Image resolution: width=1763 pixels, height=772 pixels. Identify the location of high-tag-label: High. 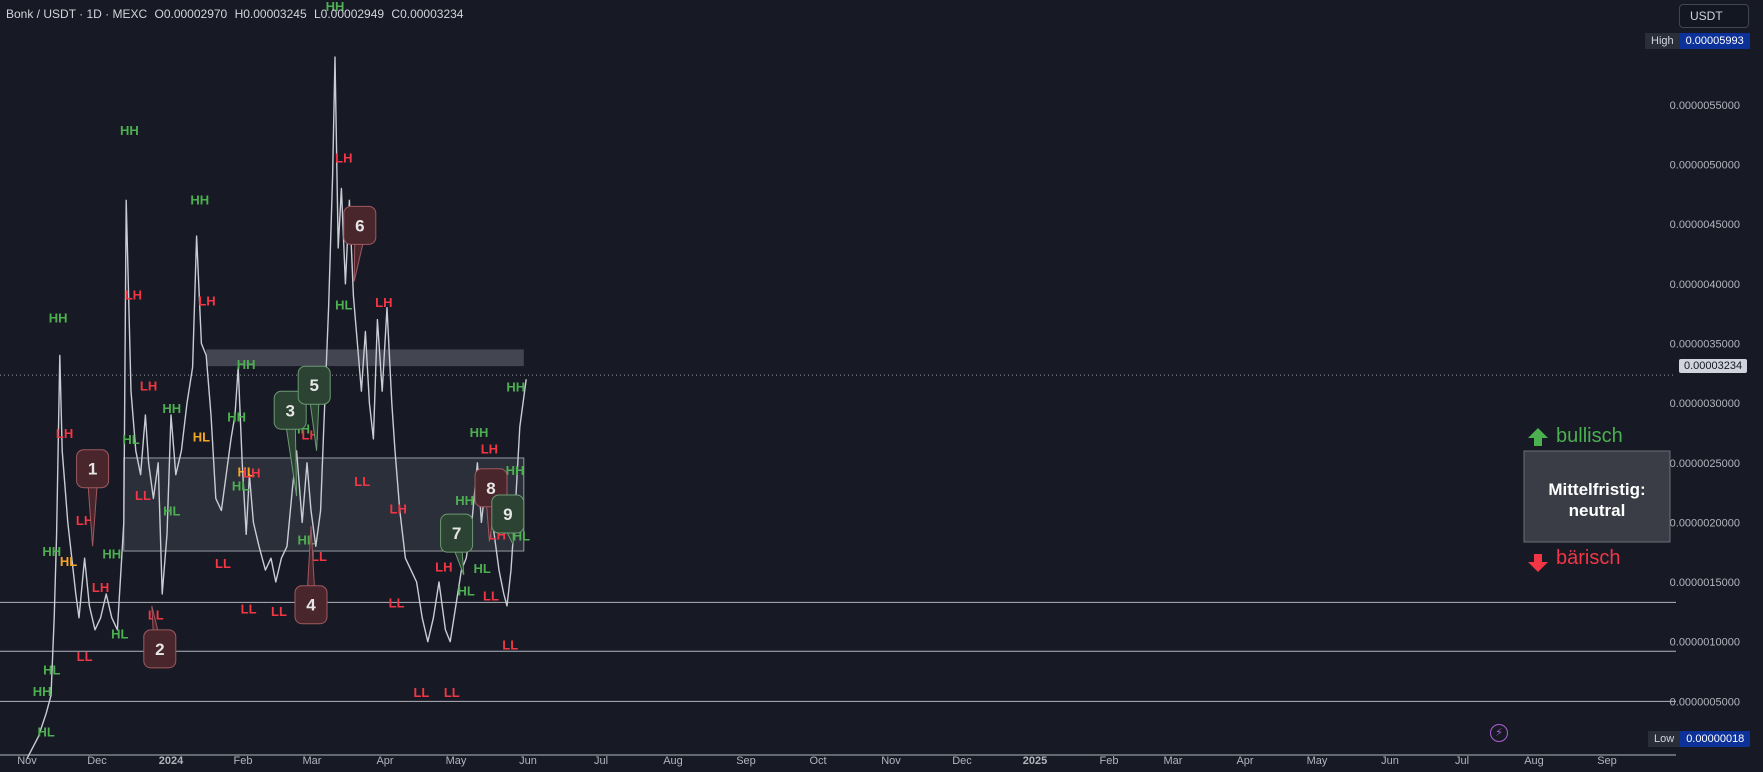
(1662, 41).